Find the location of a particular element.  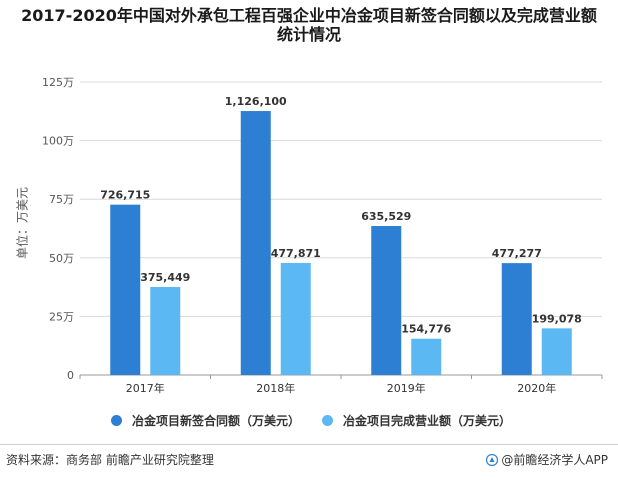

y-tick-label: 25万 is located at coordinates (61, 316).